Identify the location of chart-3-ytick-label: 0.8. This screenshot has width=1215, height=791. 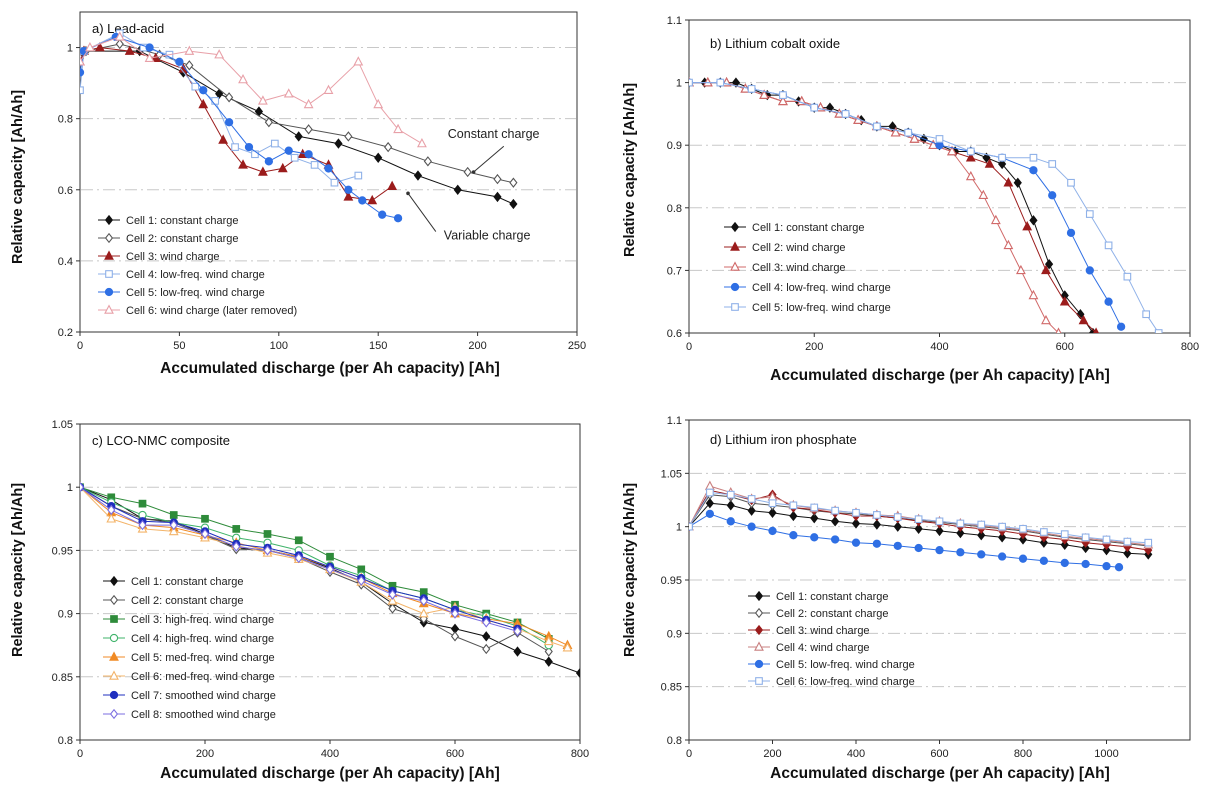
(65, 741).